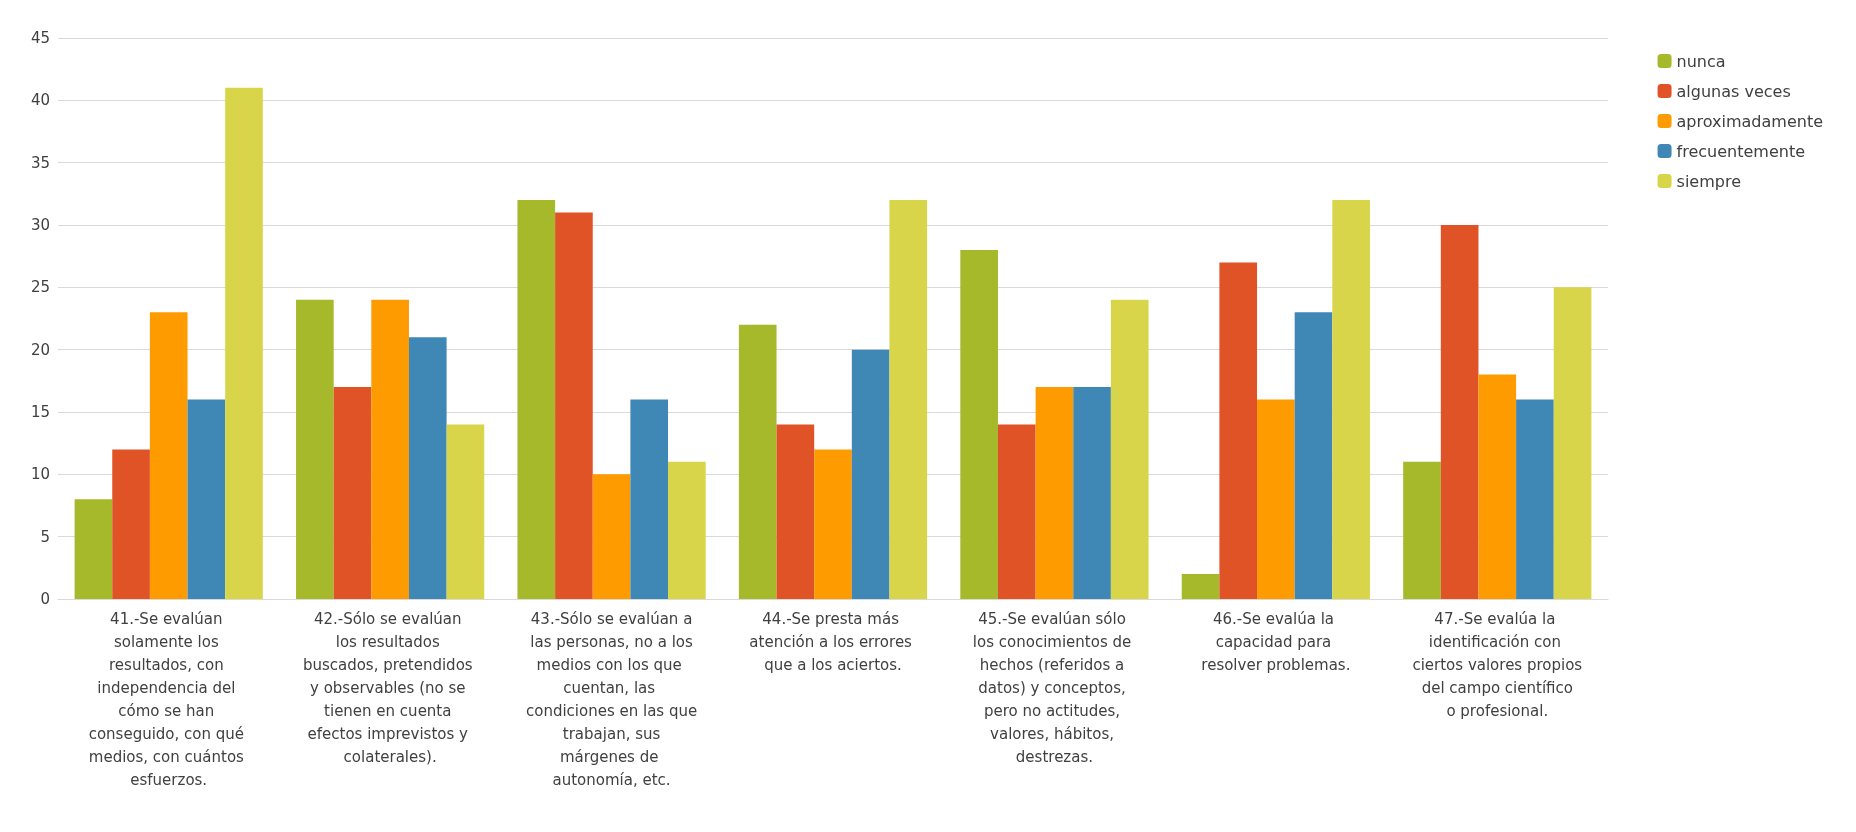 This screenshot has height=832, width=1856. Describe the element at coordinates (1701, 61) in the screenshot. I see `legend-label: nunca` at that location.